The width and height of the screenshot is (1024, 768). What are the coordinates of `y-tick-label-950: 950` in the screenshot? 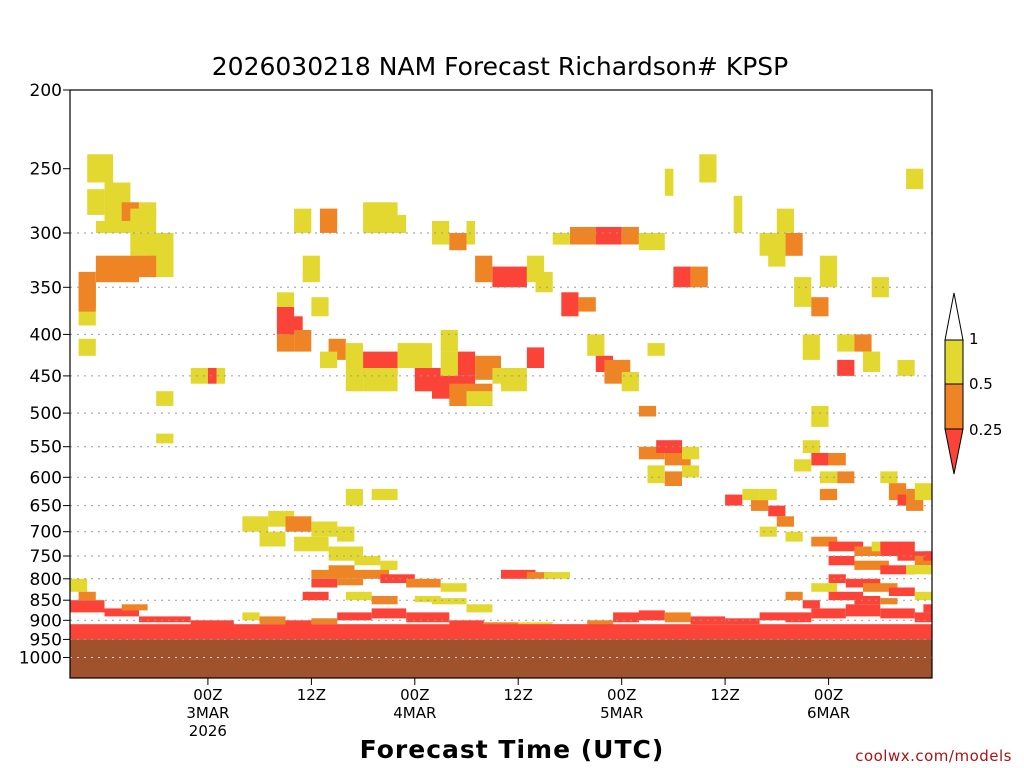 It's located at (46, 640).